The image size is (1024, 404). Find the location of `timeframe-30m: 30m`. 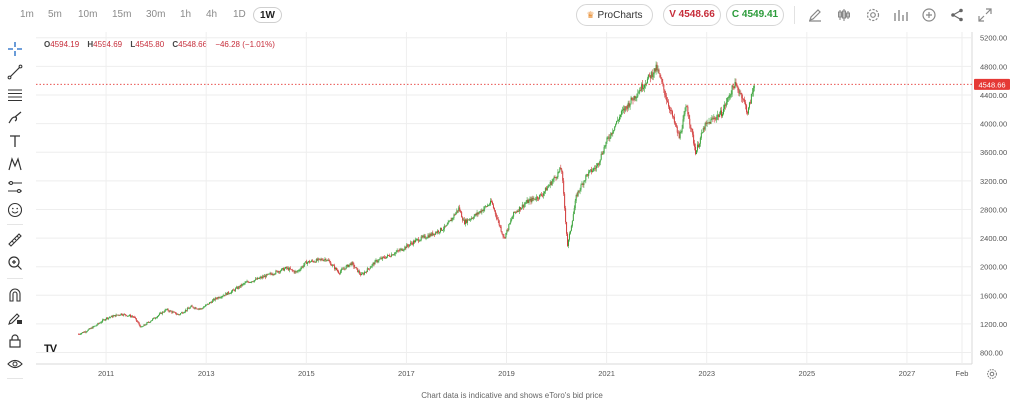

timeframe-30m: 30m is located at coordinates (156, 14).